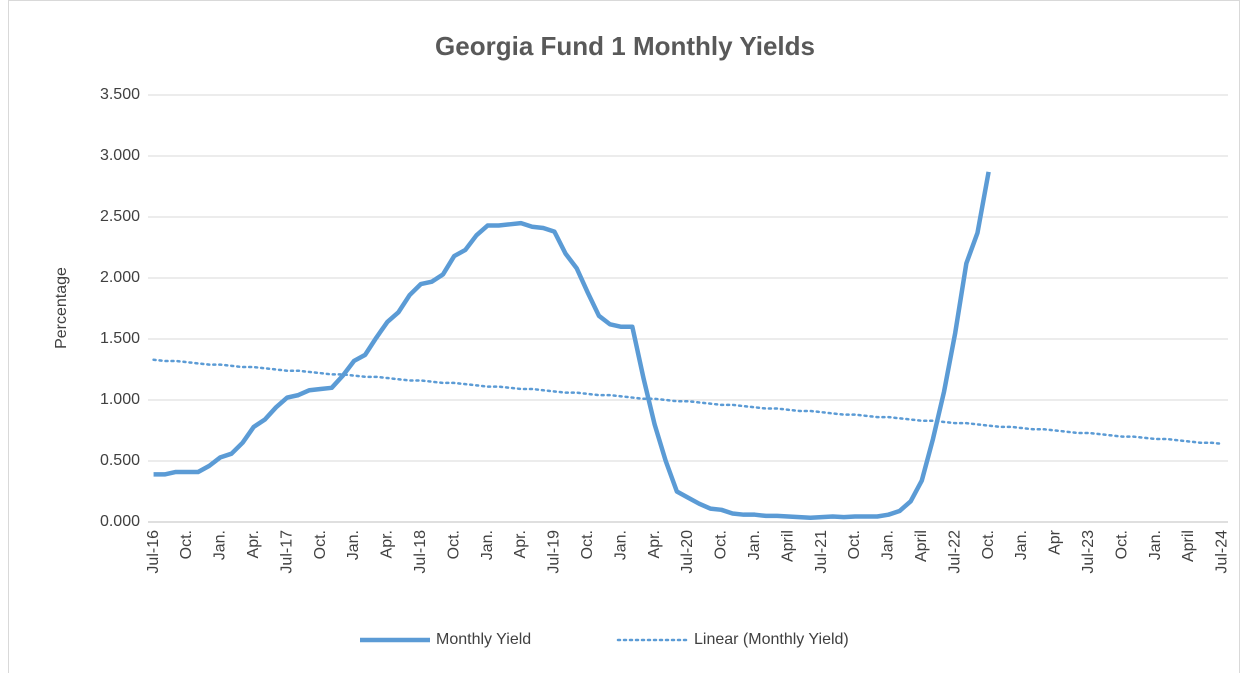 The height and width of the screenshot is (673, 1241). Describe the element at coordinates (1055, 542) in the screenshot. I see `x-tick-label: Apr` at that location.